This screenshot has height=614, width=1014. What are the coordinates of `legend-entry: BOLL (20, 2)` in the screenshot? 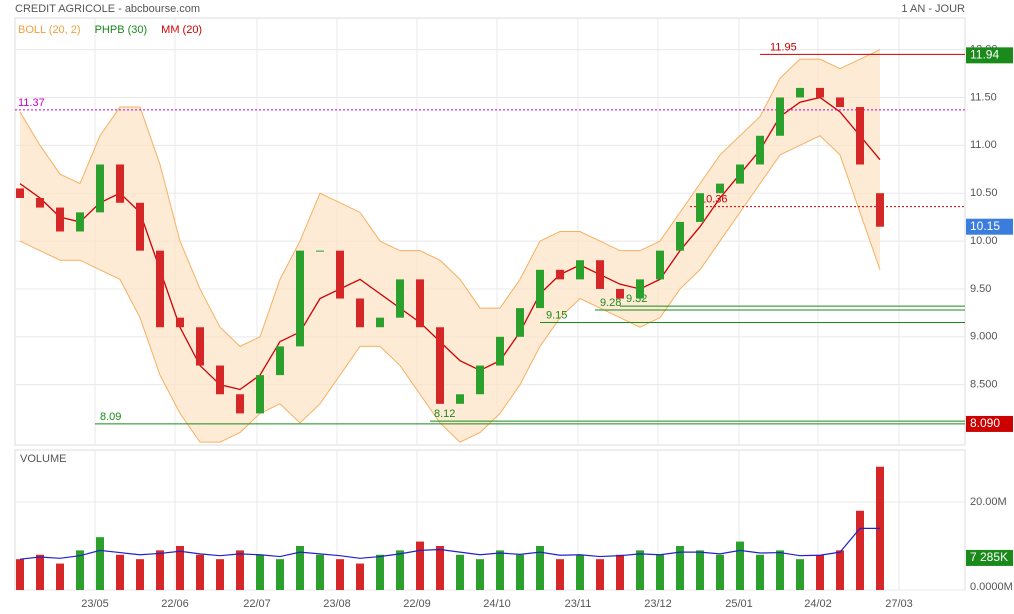 It's located at (49, 30).